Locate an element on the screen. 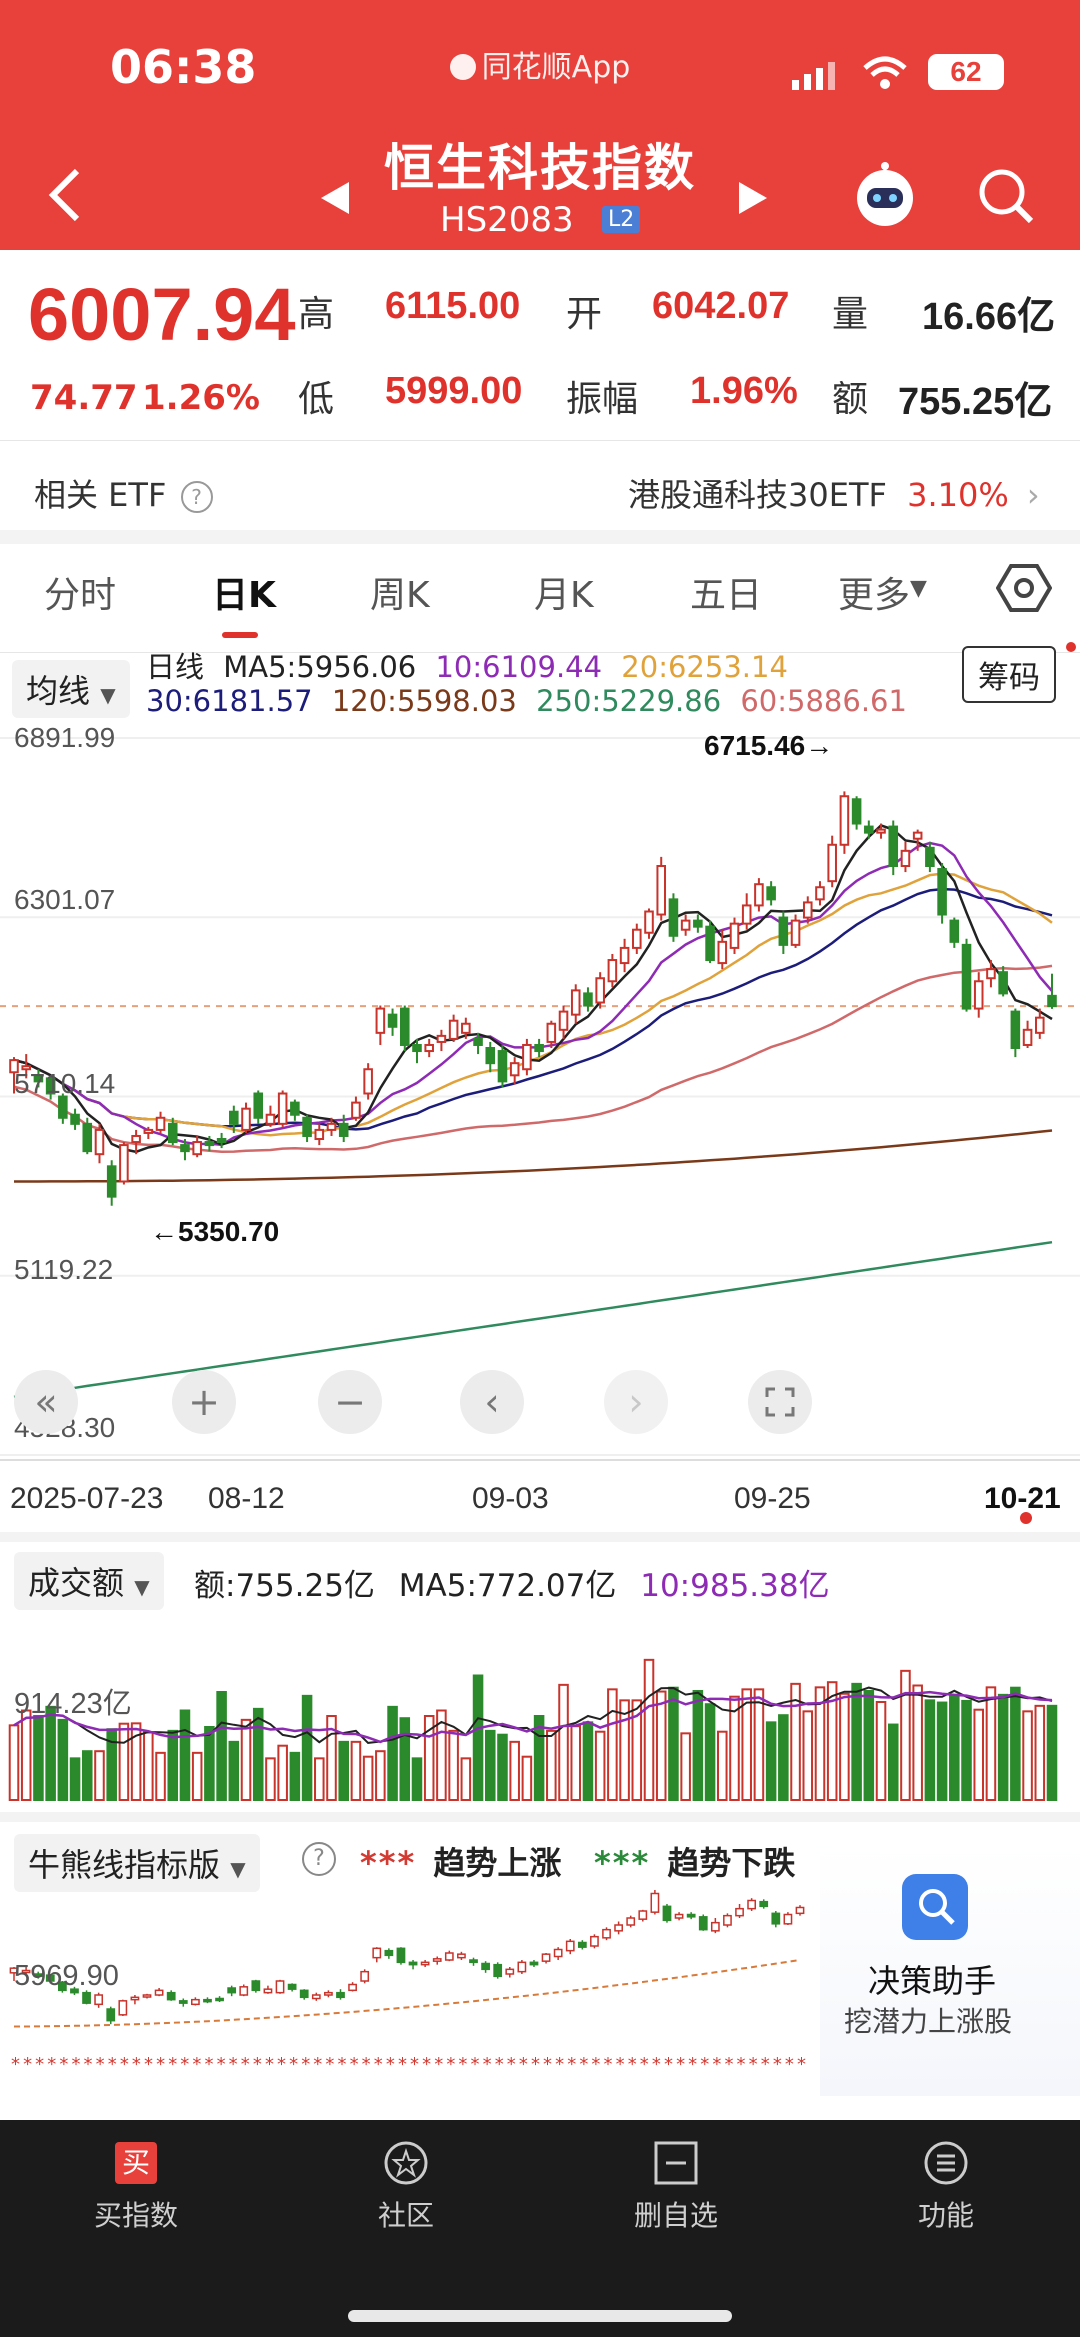 This screenshot has width=1080, height=2337. volume-chart is located at coordinates (540, 1705).